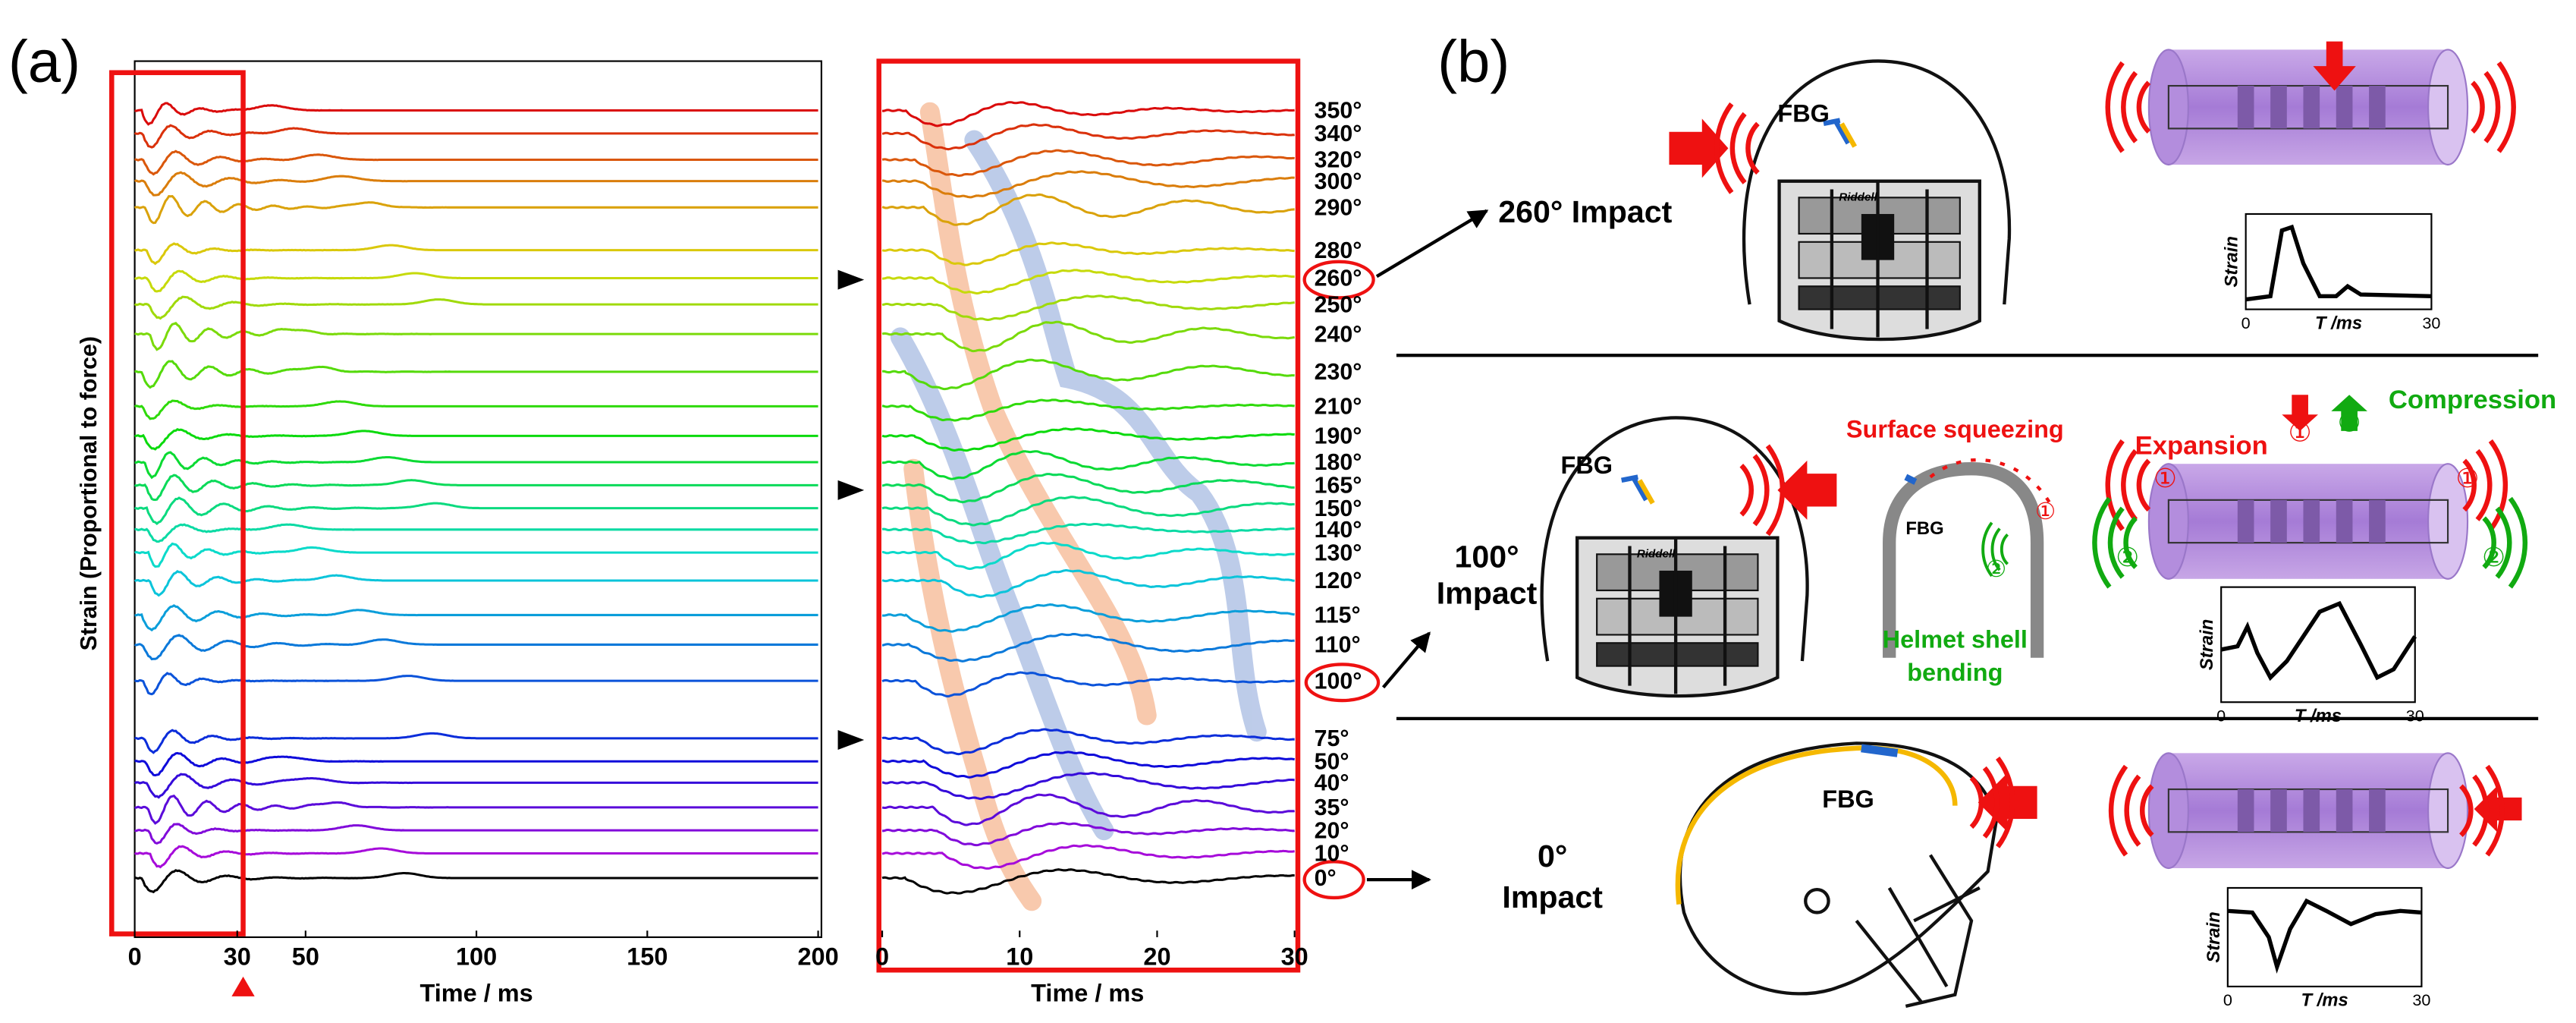 The height and width of the screenshot is (1023, 2576). What do you see at coordinates (1332, 854) in the screenshot?
I see `angle-label: 10°` at bounding box center [1332, 854].